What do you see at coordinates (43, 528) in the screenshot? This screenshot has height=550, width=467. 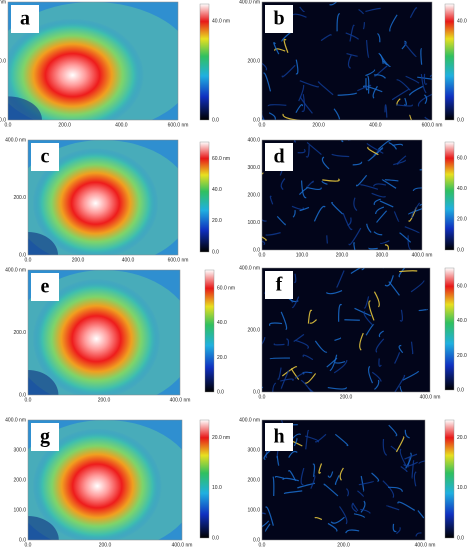 I see `dark-corner` at bounding box center [43, 528].